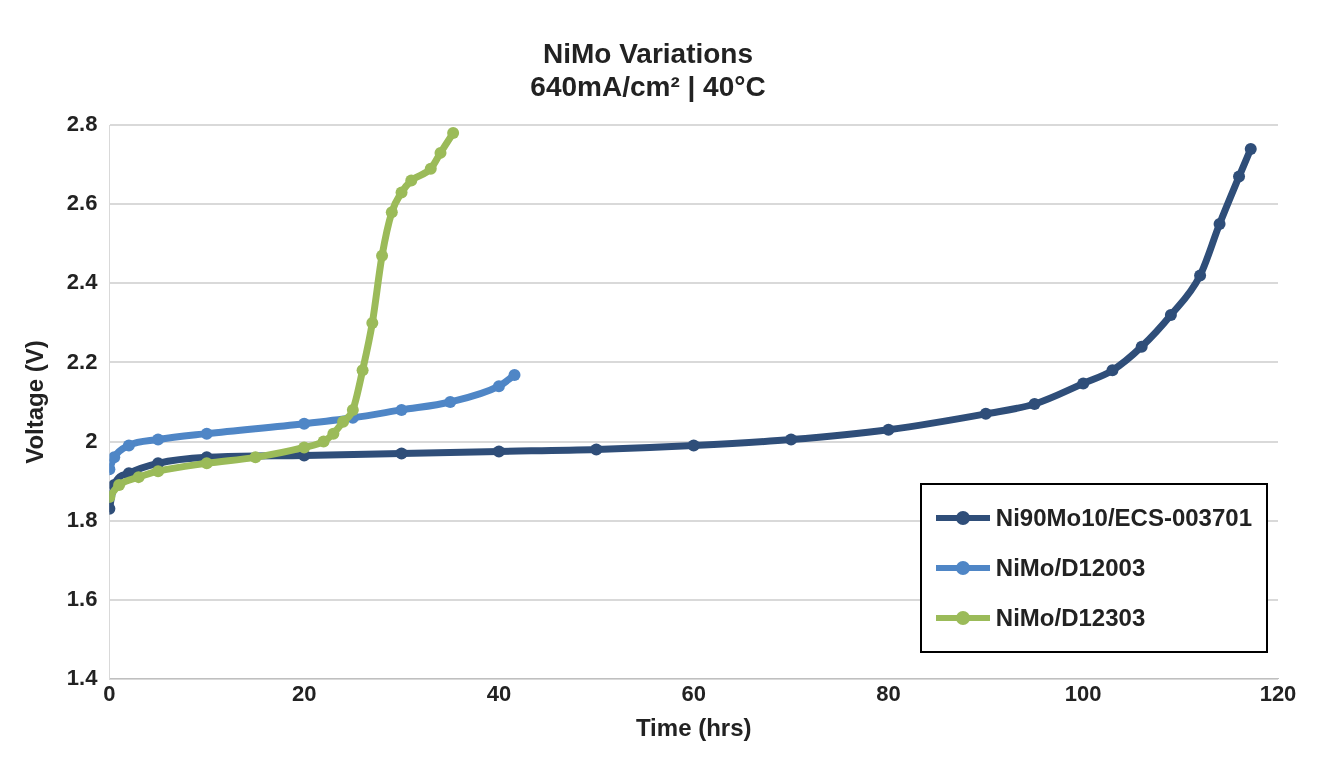 Image resolution: width=1321 pixels, height=767 pixels. I want to click on x-axis-title: Time (hrs), so click(693, 728).